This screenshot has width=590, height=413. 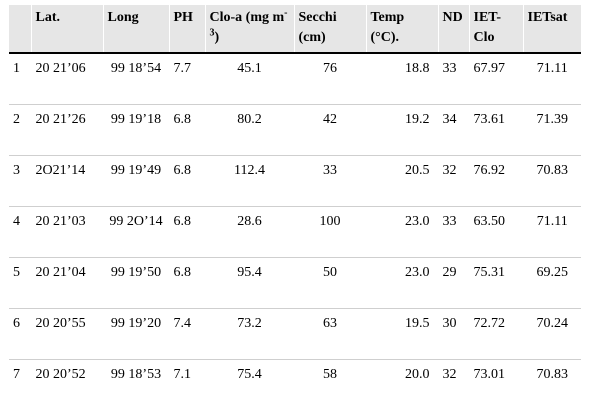 What do you see at coordinates (495, 29) in the screenshot?
I see `header-iet-clo: IET-Clo` at bounding box center [495, 29].